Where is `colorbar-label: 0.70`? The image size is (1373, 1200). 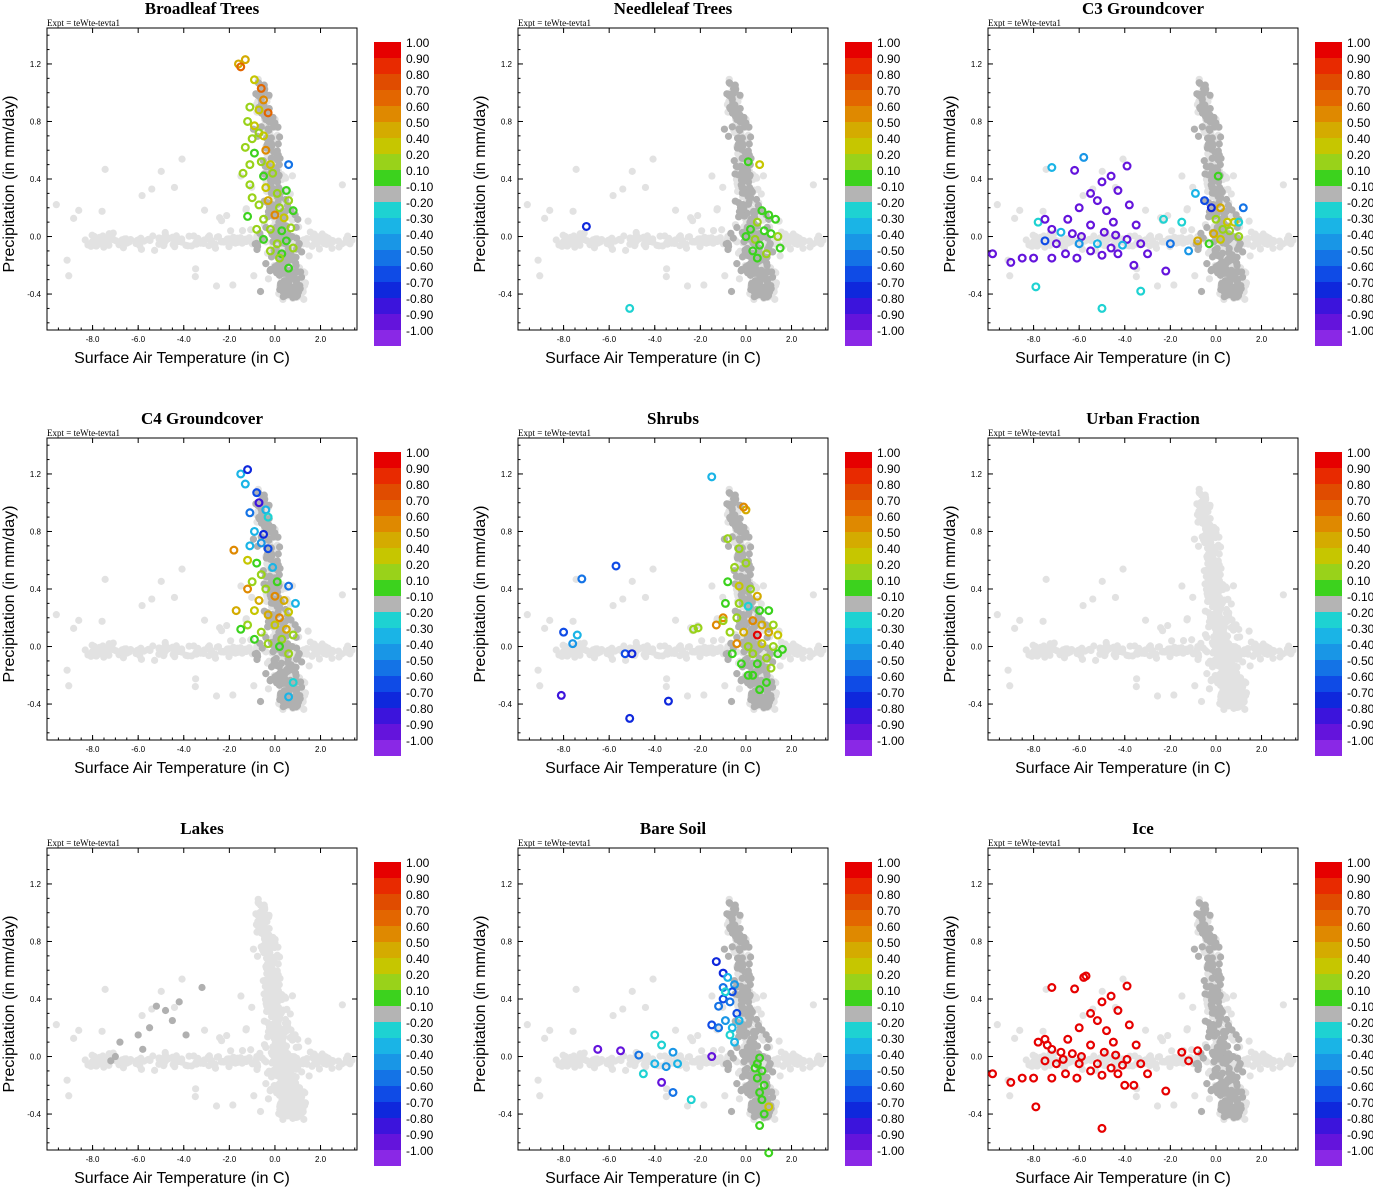
colorbar-label: 0.70 is located at coordinates (1359, 91).